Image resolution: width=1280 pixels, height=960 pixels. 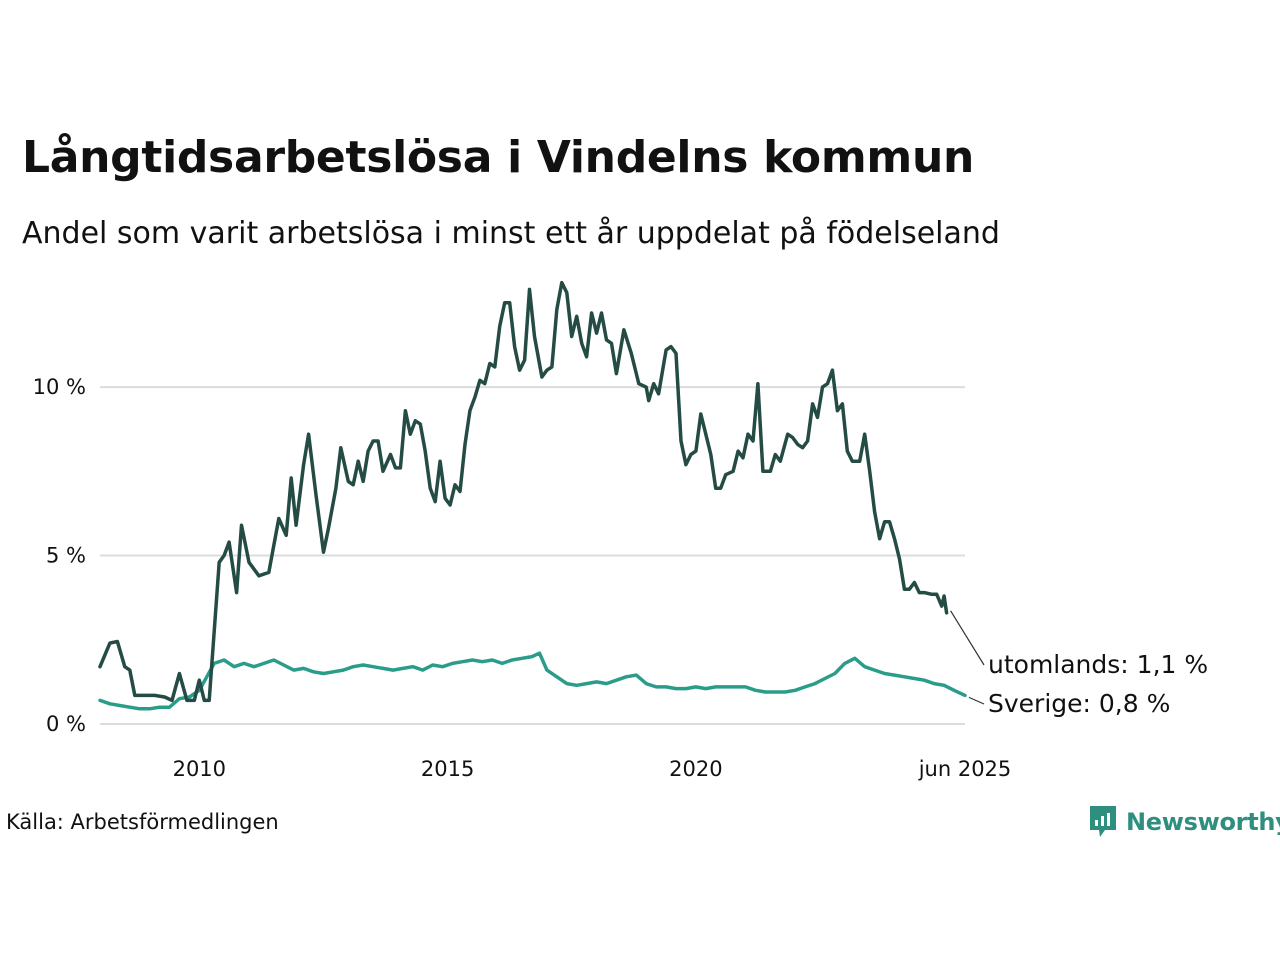 I want to click on brand-logo: Newsworthy, so click(x=1184, y=822).